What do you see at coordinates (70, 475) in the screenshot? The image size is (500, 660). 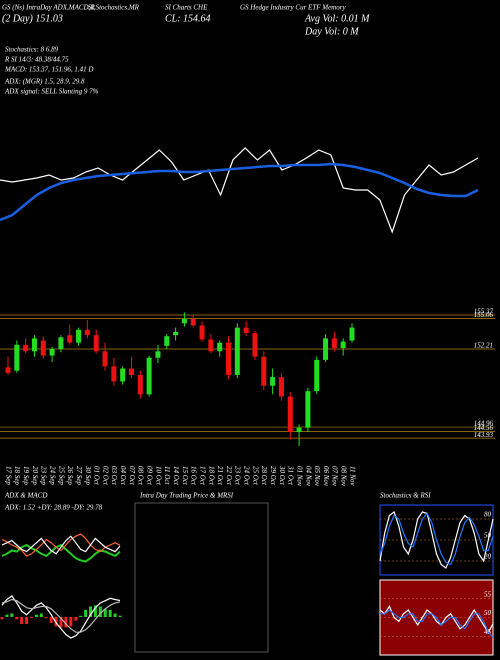 I see `x-tick-label: 26 Sep` at bounding box center [70, 475].